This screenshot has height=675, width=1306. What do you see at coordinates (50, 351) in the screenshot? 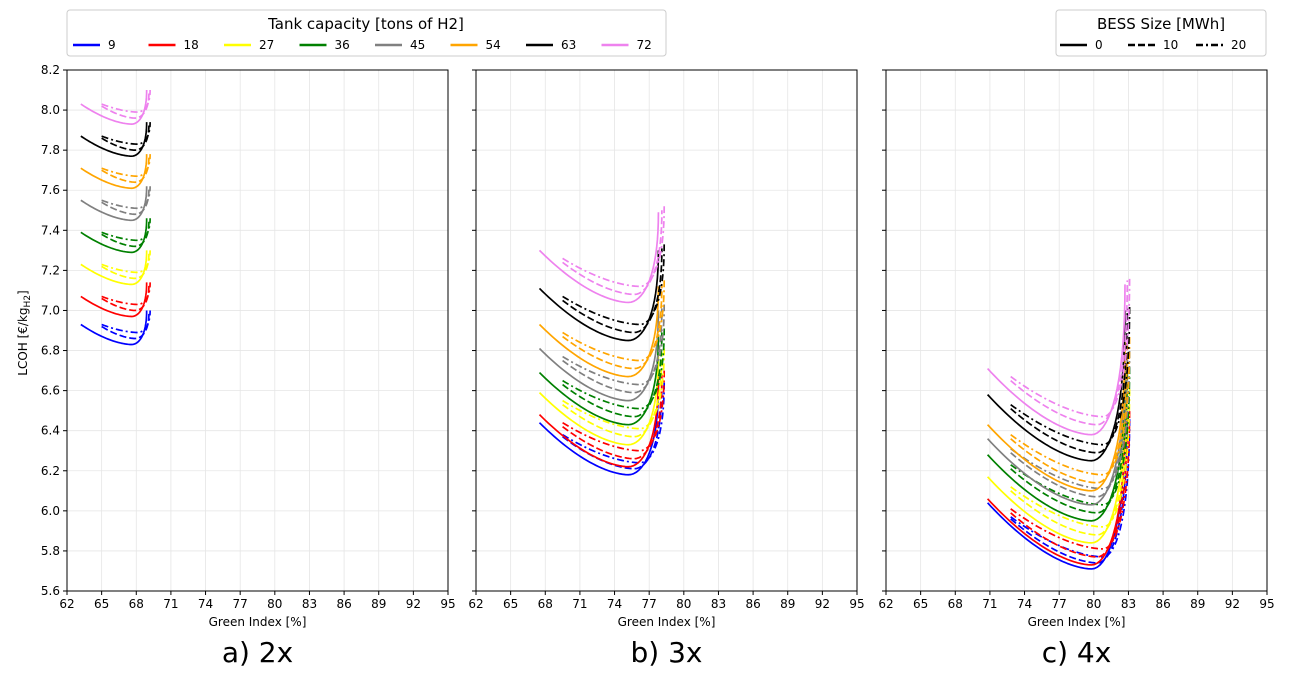
I see `y-tick-label: 6.8` at bounding box center [50, 351].